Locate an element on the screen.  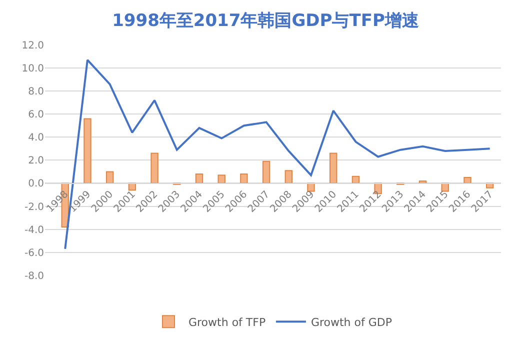
y-tick-label: -2.0 is located at coordinates (34, 207).